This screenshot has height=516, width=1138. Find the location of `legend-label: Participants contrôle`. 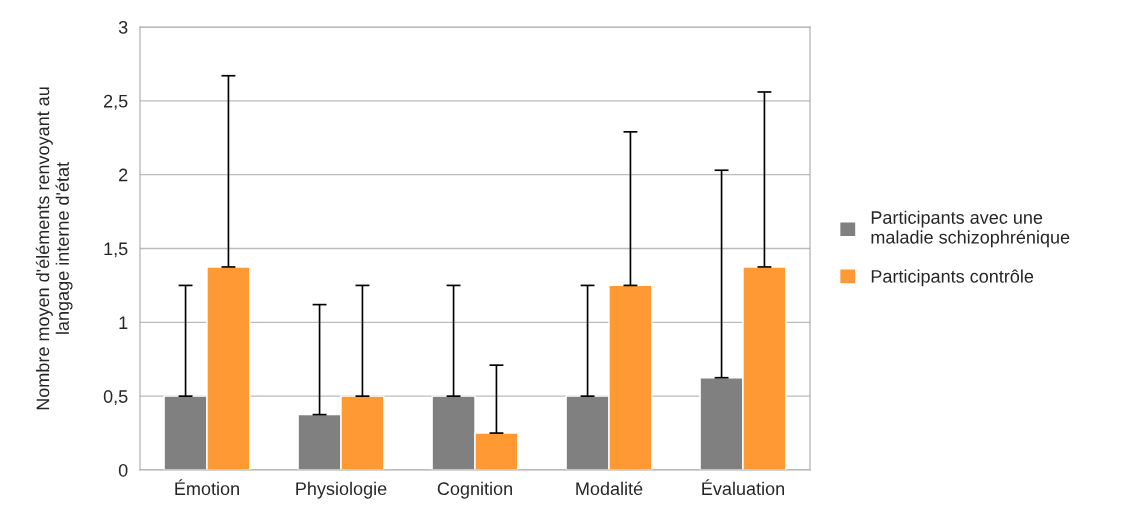

legend-label: Participants contrôle is located at coordinates (952, 278).